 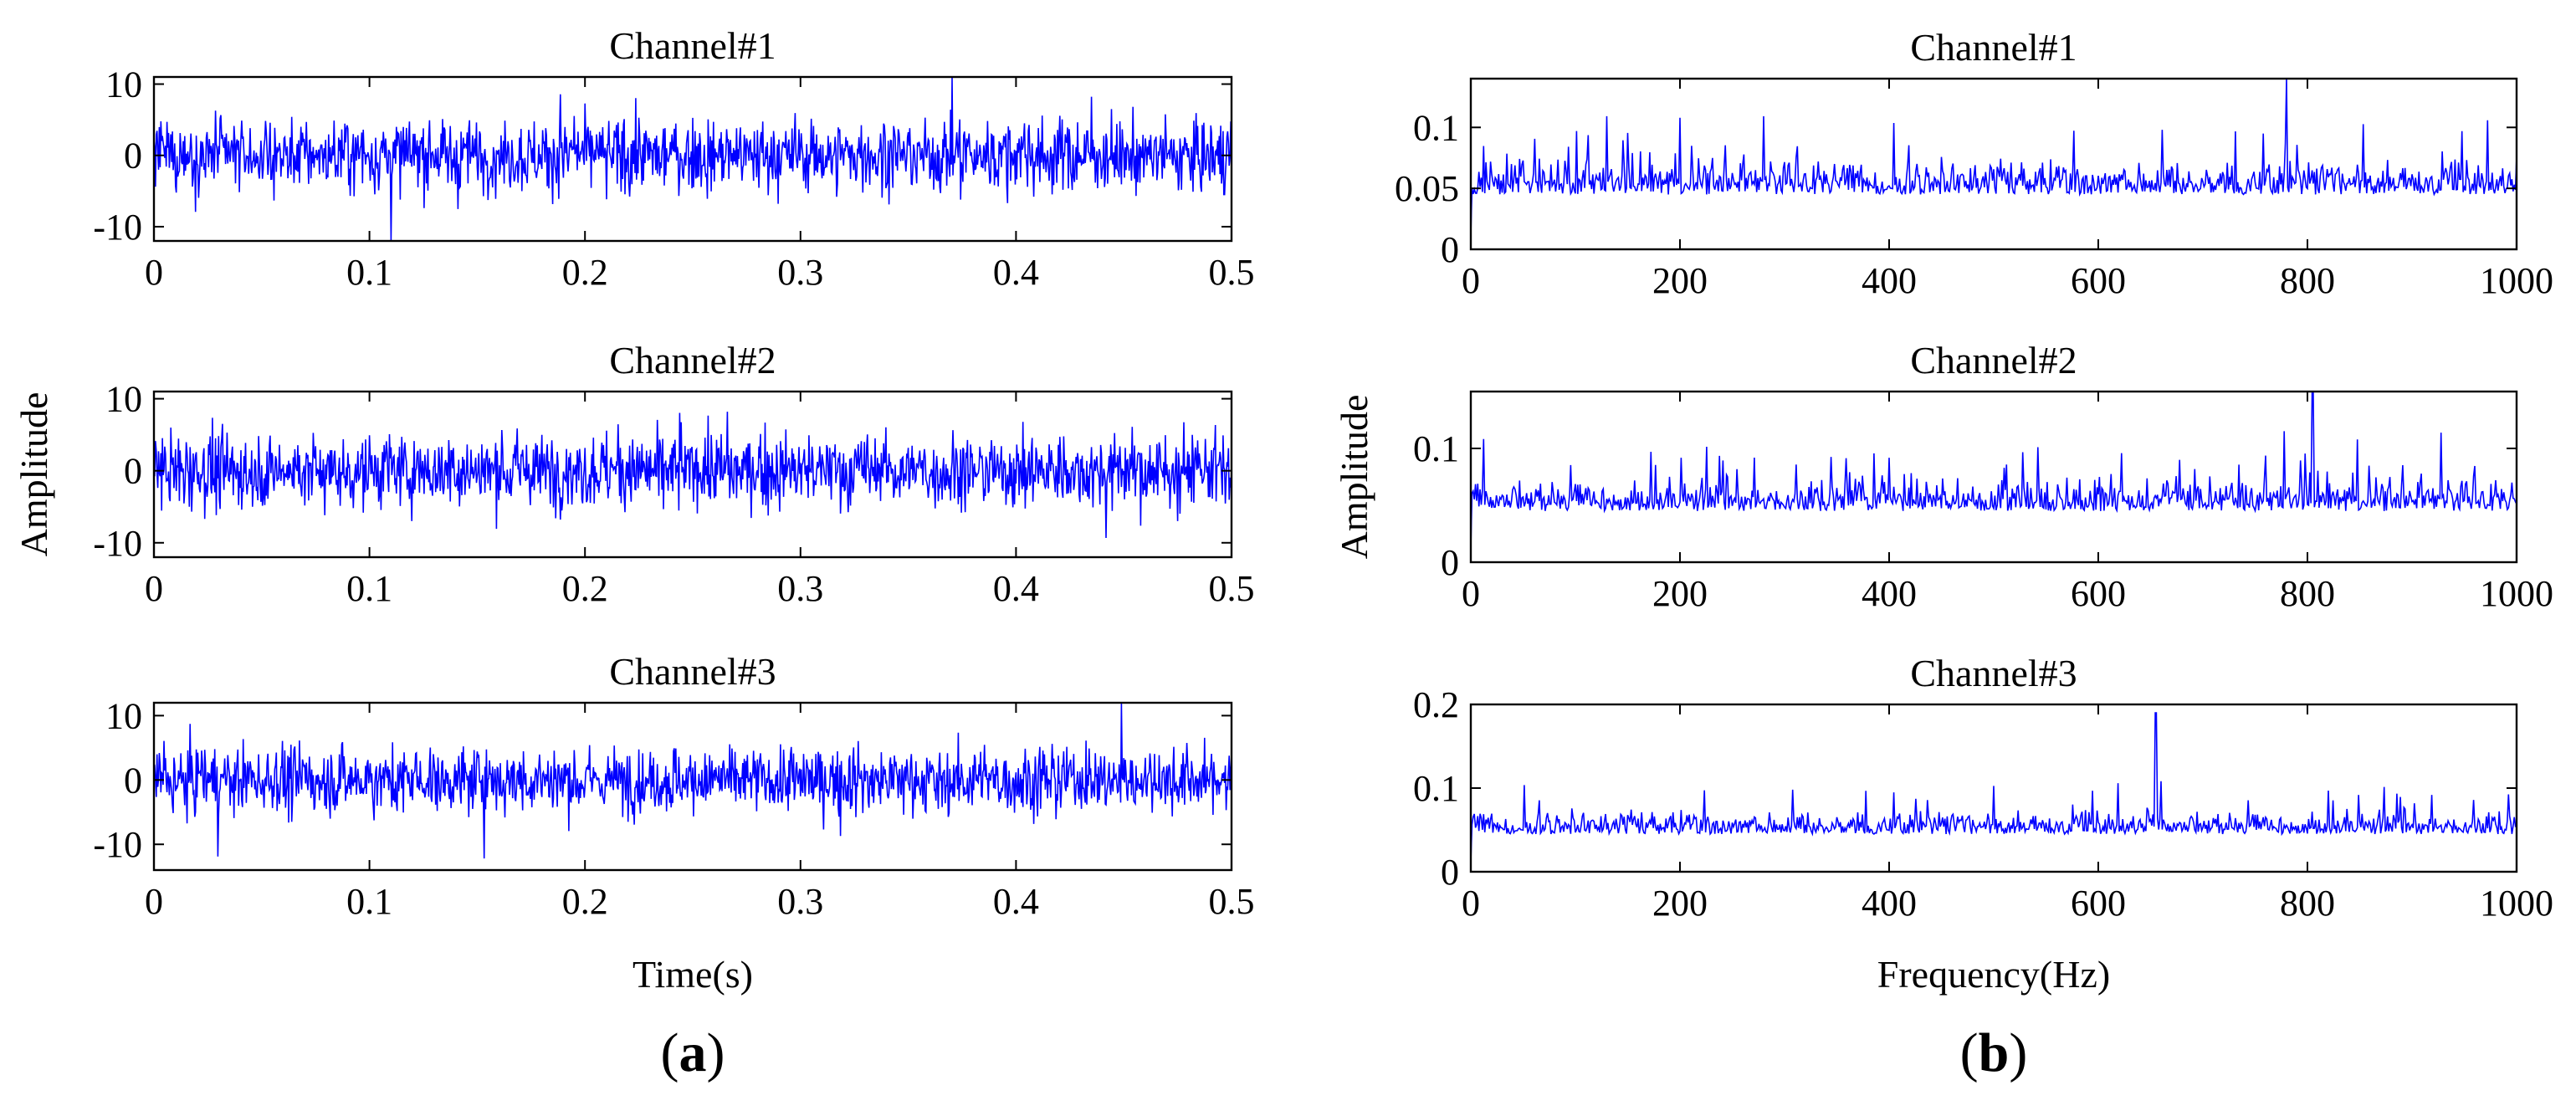 I want to click on subplot-b-channel-1: 0 200 400 600 800 1000 0.1 0.05 0 Channel#1, so click(x=1974, y=163).